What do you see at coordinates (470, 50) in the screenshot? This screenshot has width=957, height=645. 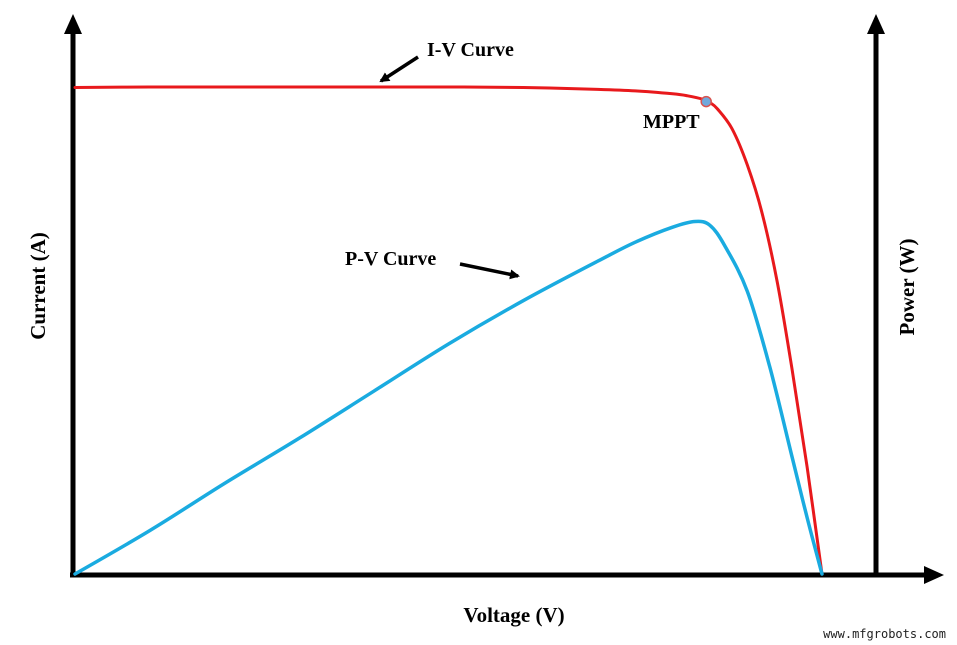 I see `iv-curve-label: I-V Curve` at bounding box center [470, 50].